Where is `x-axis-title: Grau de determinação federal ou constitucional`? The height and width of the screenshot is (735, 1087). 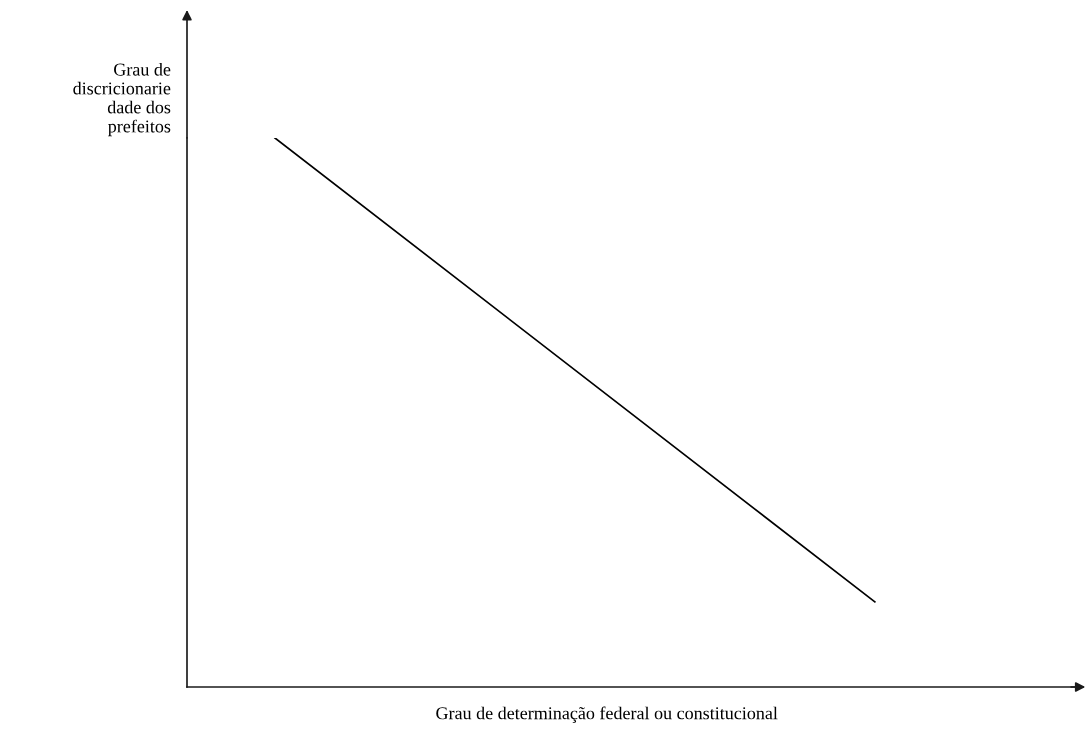 x-axis-title: Grau de determinação federal ou constitucional is located at coordinates (607, 714).